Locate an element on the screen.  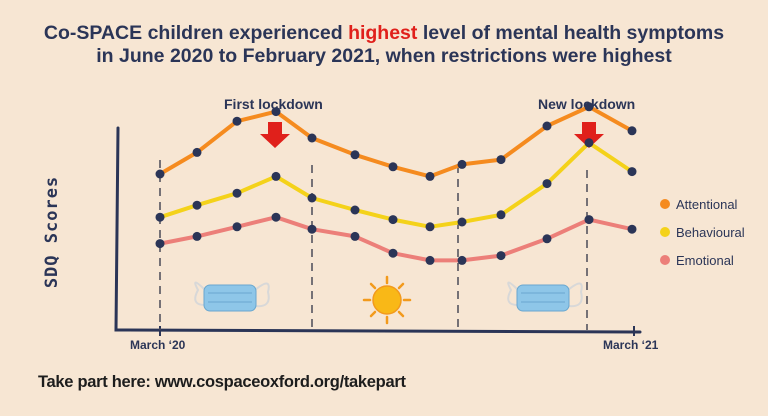
title-highlight: highest is located at coordinates (383, 33).